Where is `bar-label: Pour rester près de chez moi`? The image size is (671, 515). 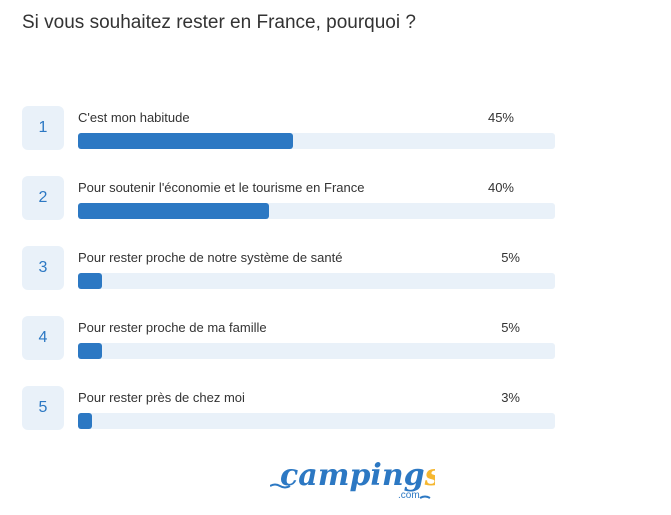
bar-label: Pour rester près de chez moi is located at coordinates (161, 397).